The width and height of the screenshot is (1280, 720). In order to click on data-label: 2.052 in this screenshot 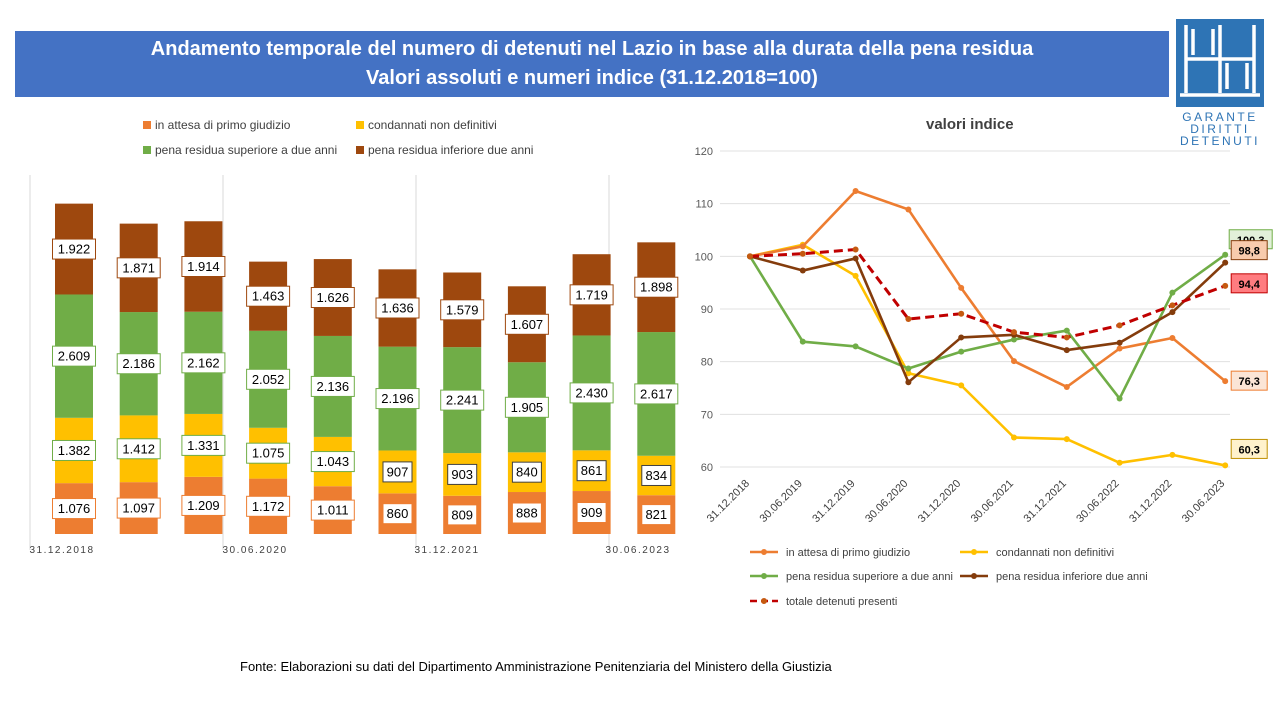, I will do `click(268, 379)`.